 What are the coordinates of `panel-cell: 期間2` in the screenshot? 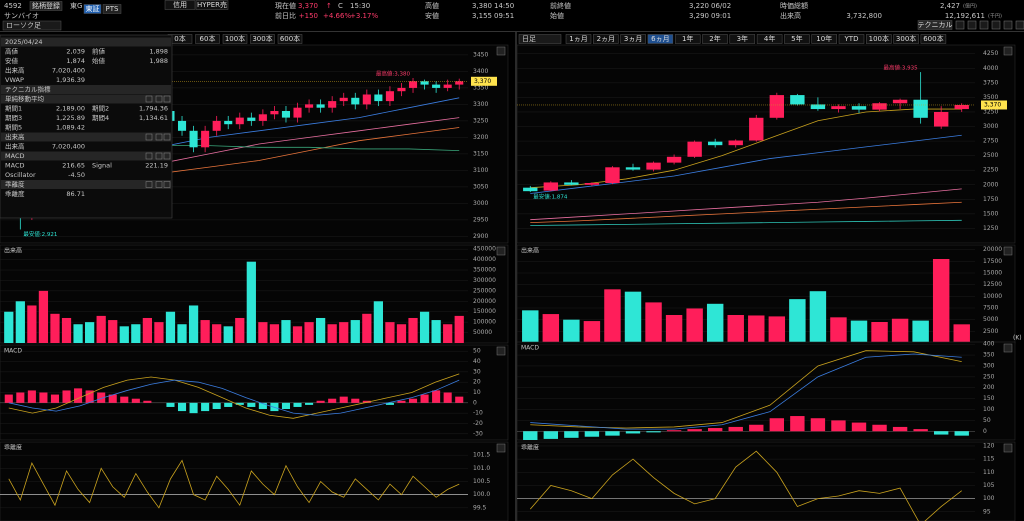 It's located at (100, 109).